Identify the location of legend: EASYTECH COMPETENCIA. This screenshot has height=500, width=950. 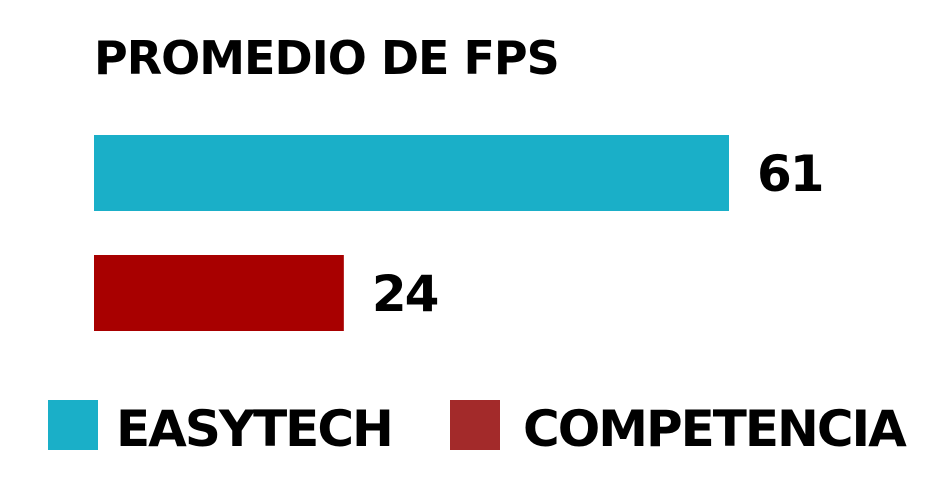
(478, 429).